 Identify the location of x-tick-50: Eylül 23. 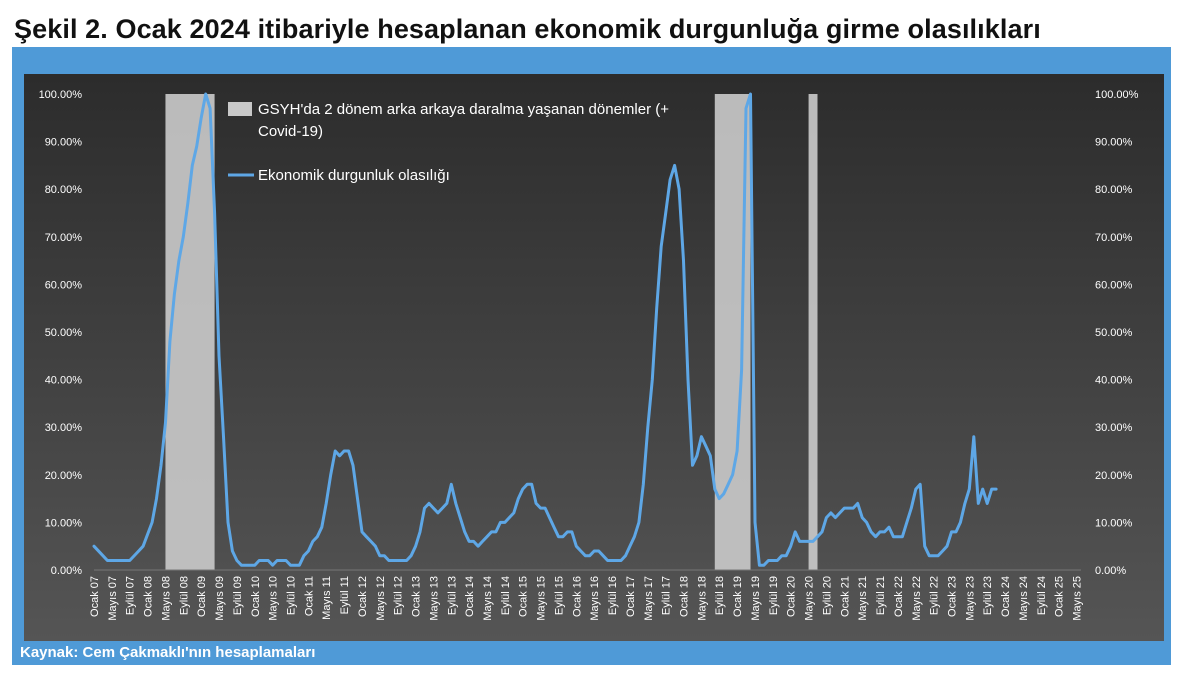
(988, 595).